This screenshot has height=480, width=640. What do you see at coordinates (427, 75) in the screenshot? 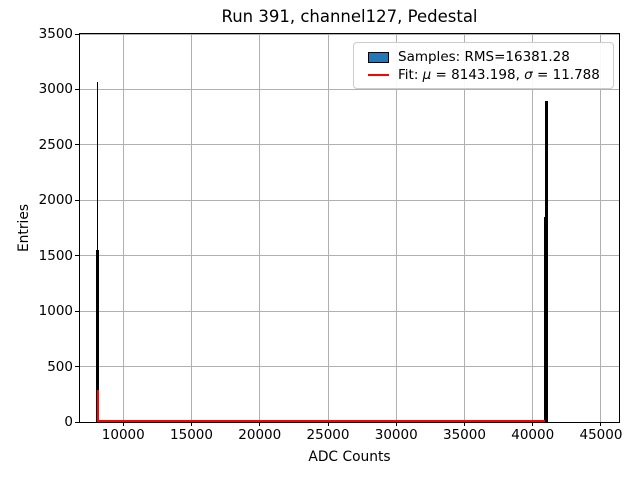
I see `fit-label-mu: μ` at bounding box center [427, 75].